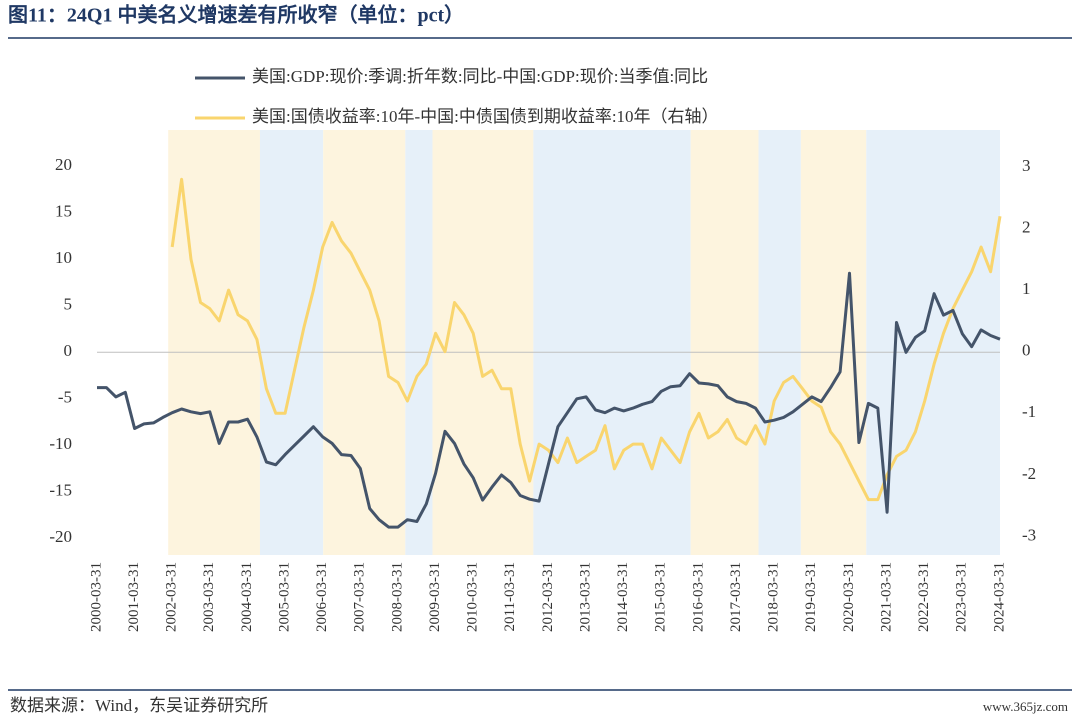 This screenshot has width=1080, height=721. Describe the element at coordinates (285, 597) in the screenshot. I see `x-tick-label: 2005-03-31` at that location.